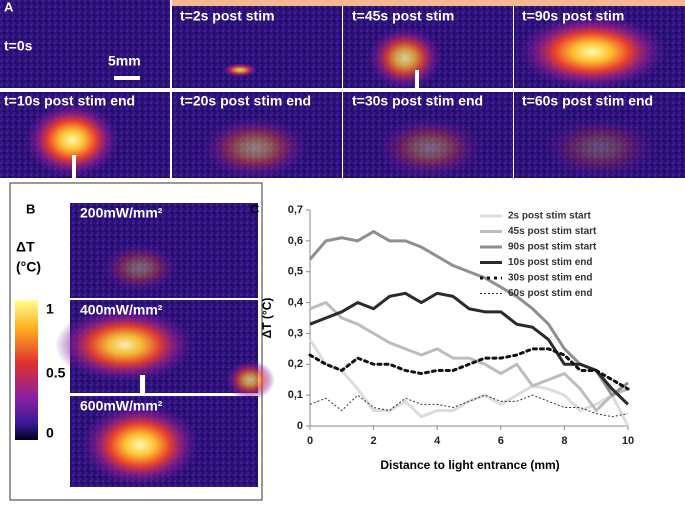  I want to click on legend-label: 90s post stim start, so click(552, 247).